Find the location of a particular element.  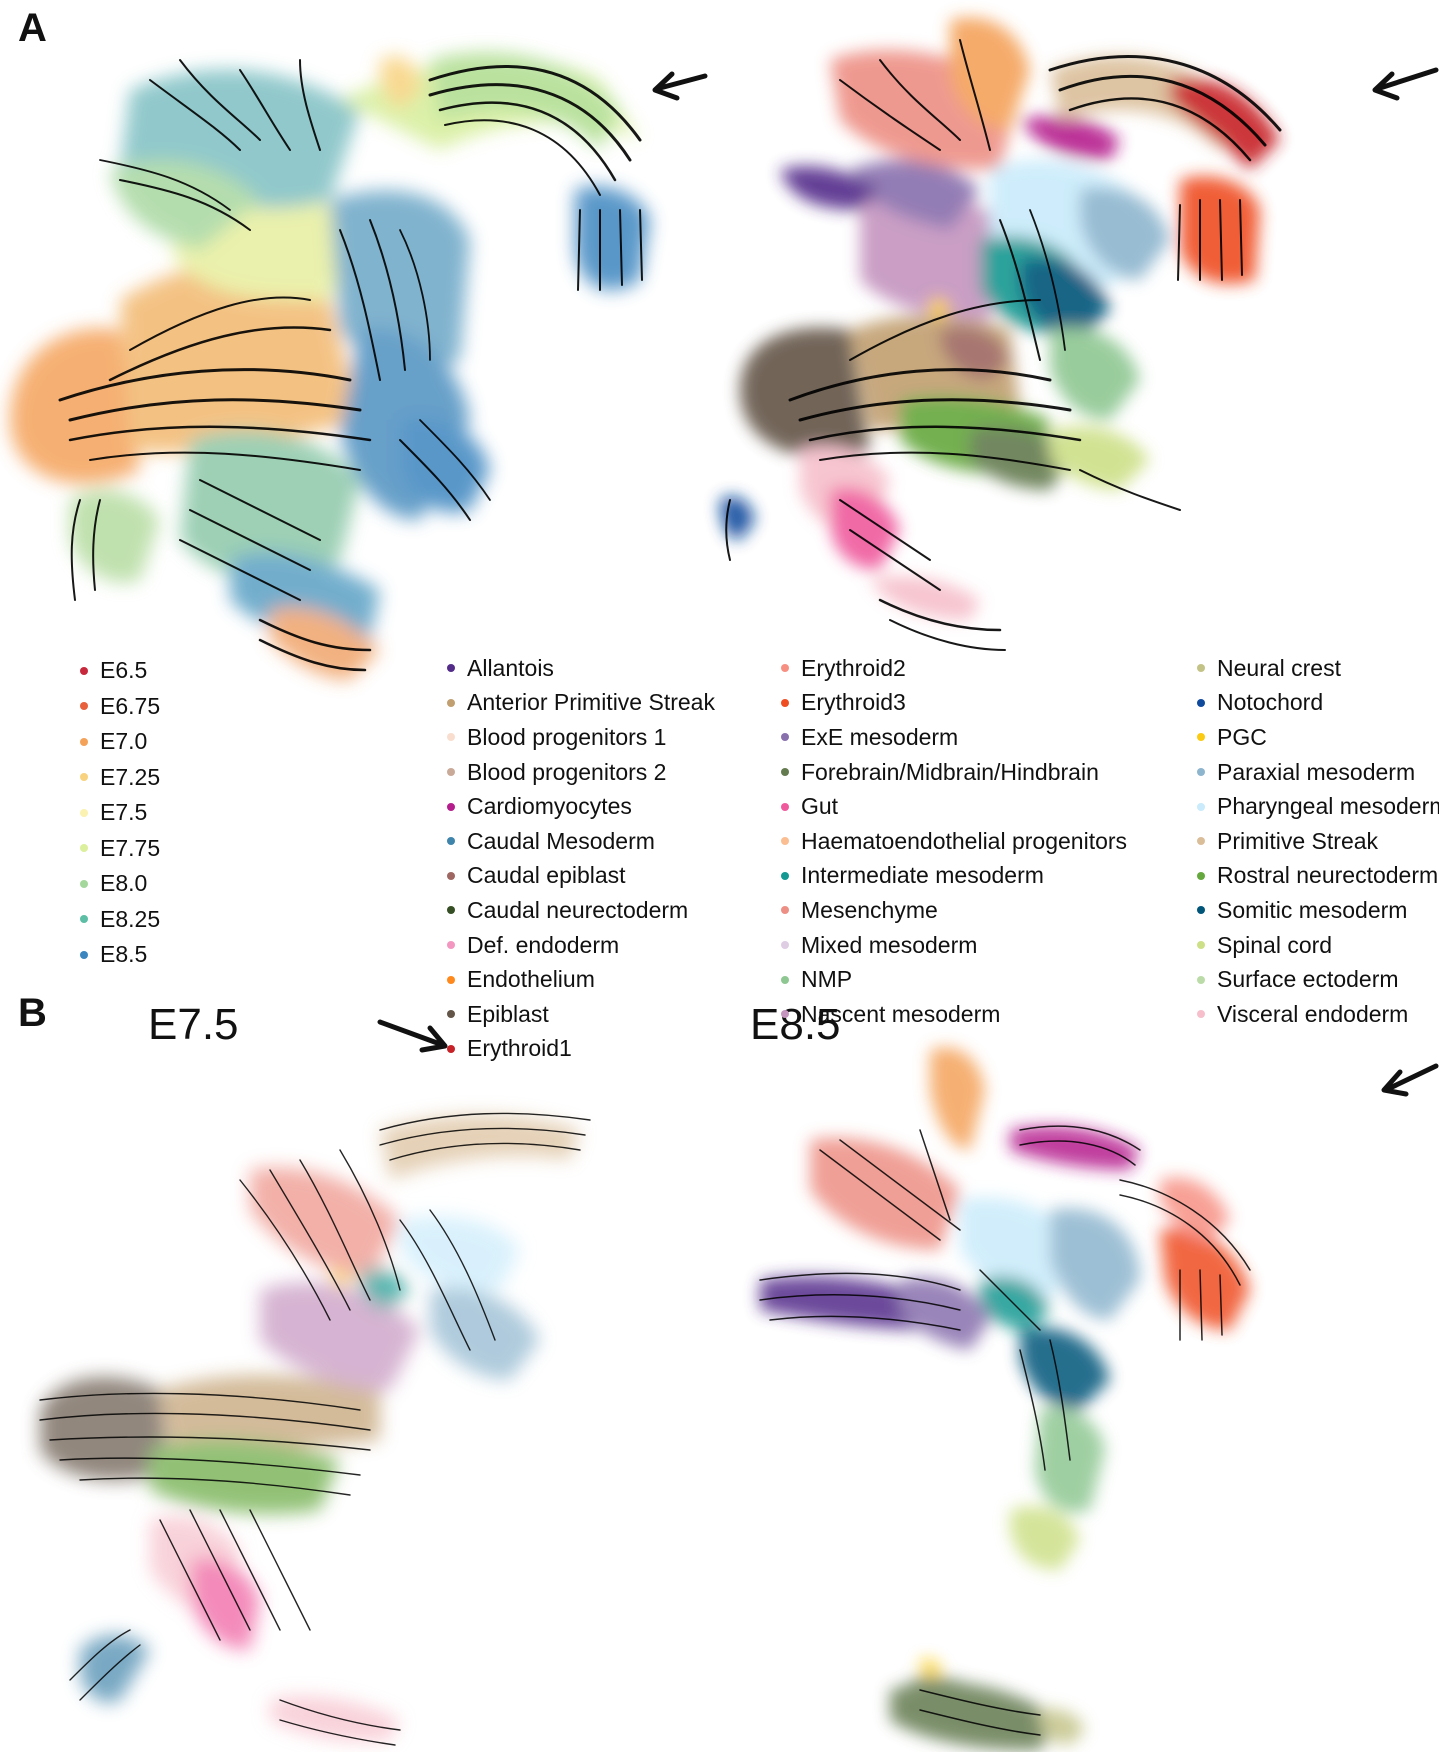

legend-item: Erythroid2 is located at coordinates (954, 668).